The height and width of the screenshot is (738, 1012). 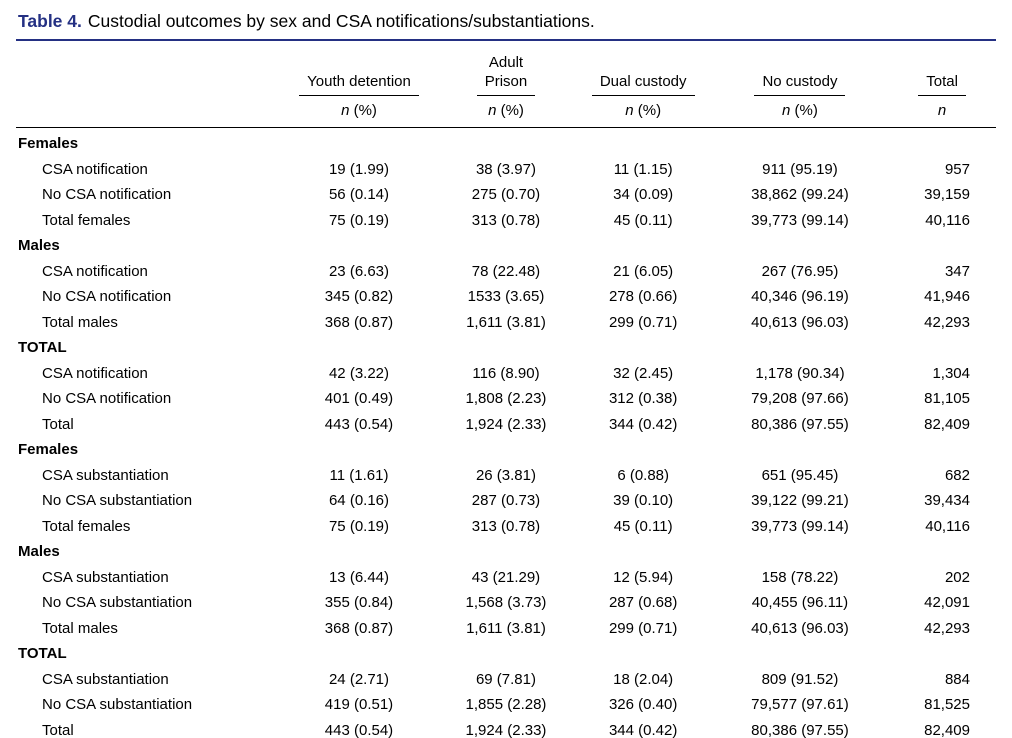 What do you see at coordinates (359, 271) in the screenshot?
I see `cell-value: 23 (6.63)` at bounding box center [359, 271].